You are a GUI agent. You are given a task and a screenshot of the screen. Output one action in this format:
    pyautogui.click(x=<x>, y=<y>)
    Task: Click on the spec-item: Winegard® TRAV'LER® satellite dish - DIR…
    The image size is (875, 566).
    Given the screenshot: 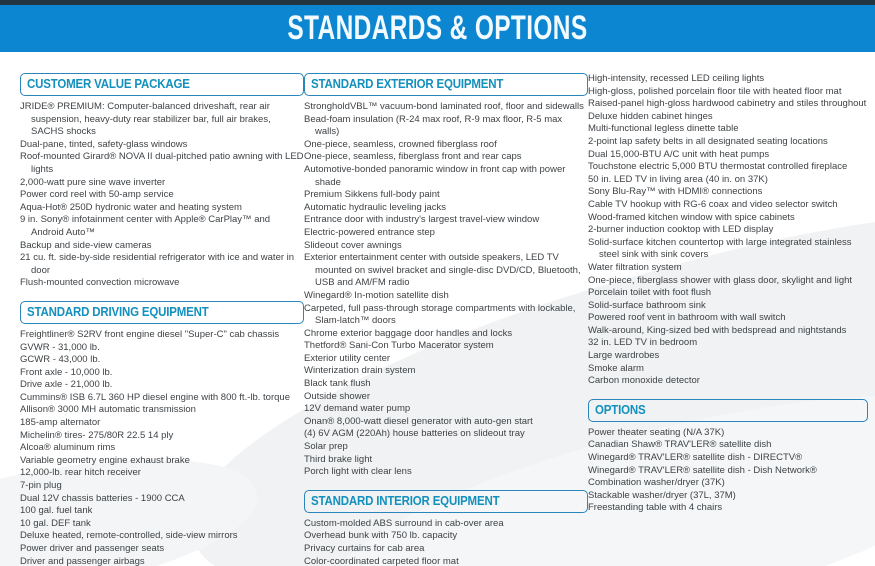 What is the action you would take?
    pyautogui.click(x=695, y=458)
    